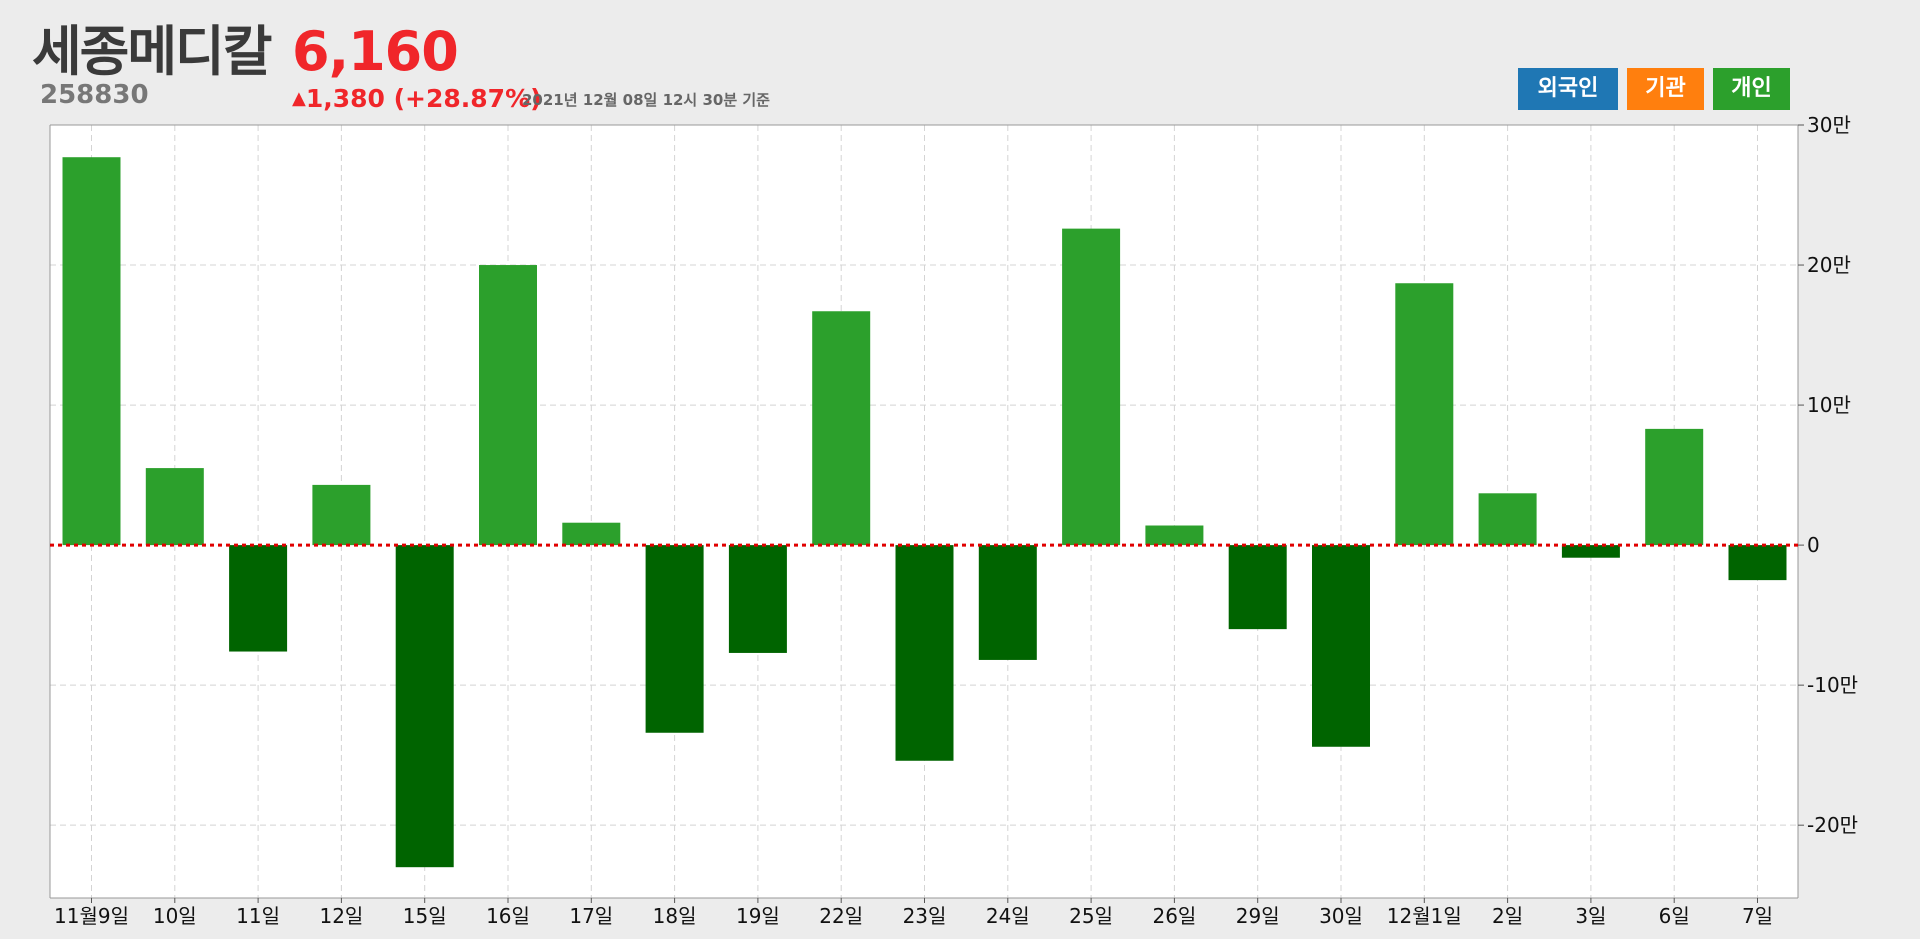  Describe the element at coordinates (1008, 916) in the screenshot. I see `x-tick-label: 24일` at that location.